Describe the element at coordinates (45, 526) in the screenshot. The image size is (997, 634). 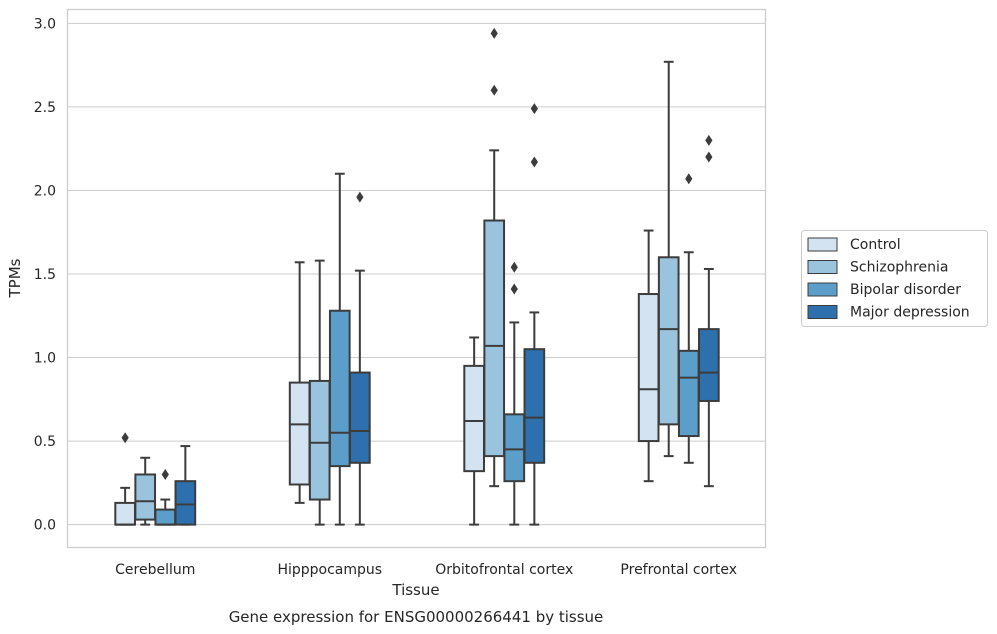
I see `y-tick-label: 0.0` at that location.